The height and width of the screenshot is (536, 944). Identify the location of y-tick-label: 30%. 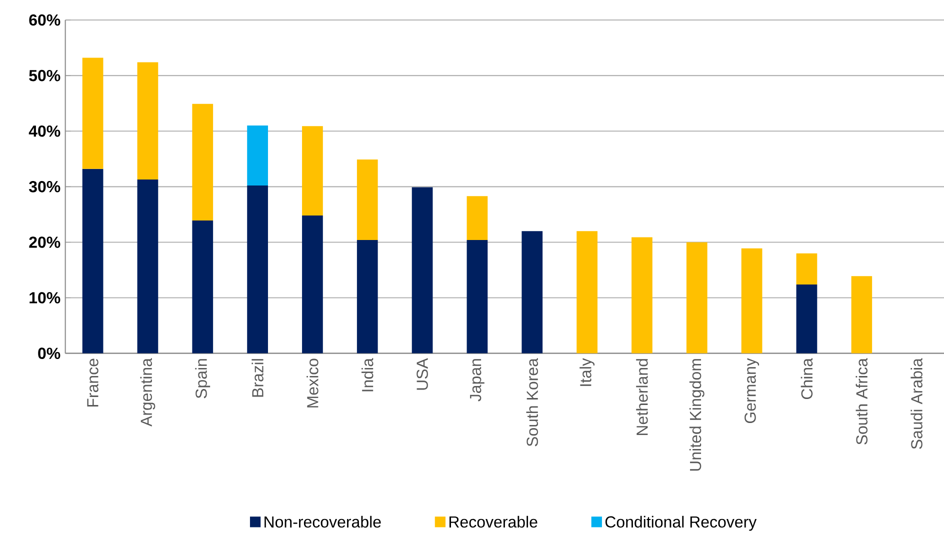
(44, 186).